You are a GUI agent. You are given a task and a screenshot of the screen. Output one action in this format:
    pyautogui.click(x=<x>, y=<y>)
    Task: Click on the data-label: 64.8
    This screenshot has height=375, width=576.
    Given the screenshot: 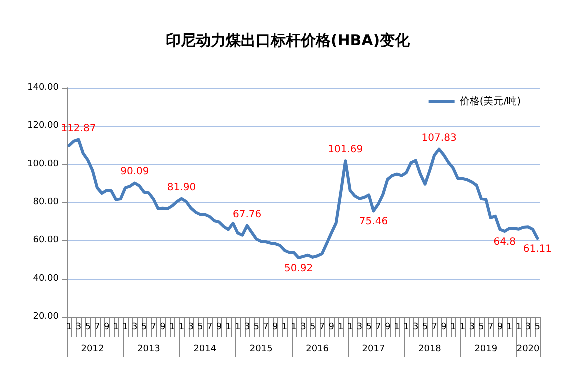 What is the action you would take?
    pyautogui.click(x=505, y=242)
    